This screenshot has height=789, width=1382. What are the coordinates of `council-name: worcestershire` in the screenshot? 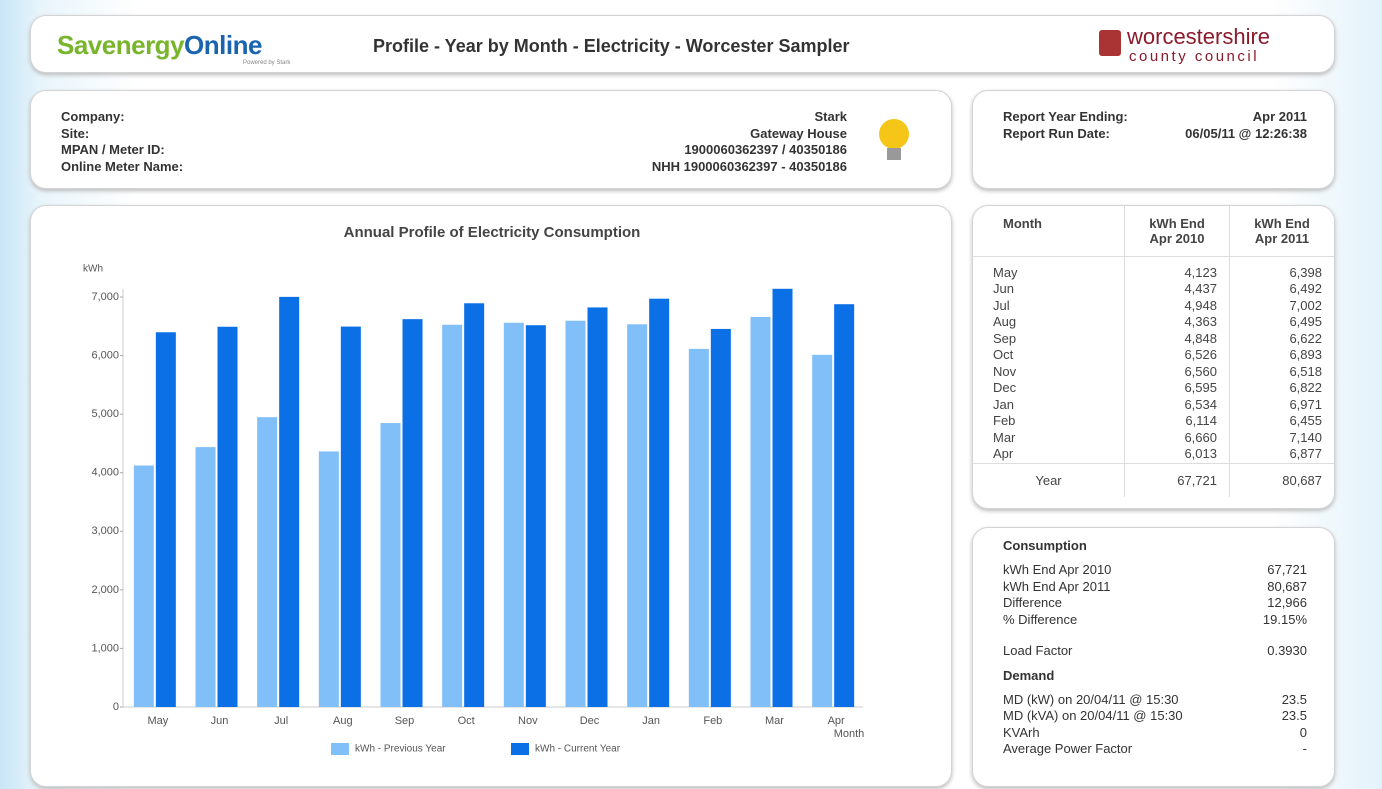 It's located at (1199, 36).